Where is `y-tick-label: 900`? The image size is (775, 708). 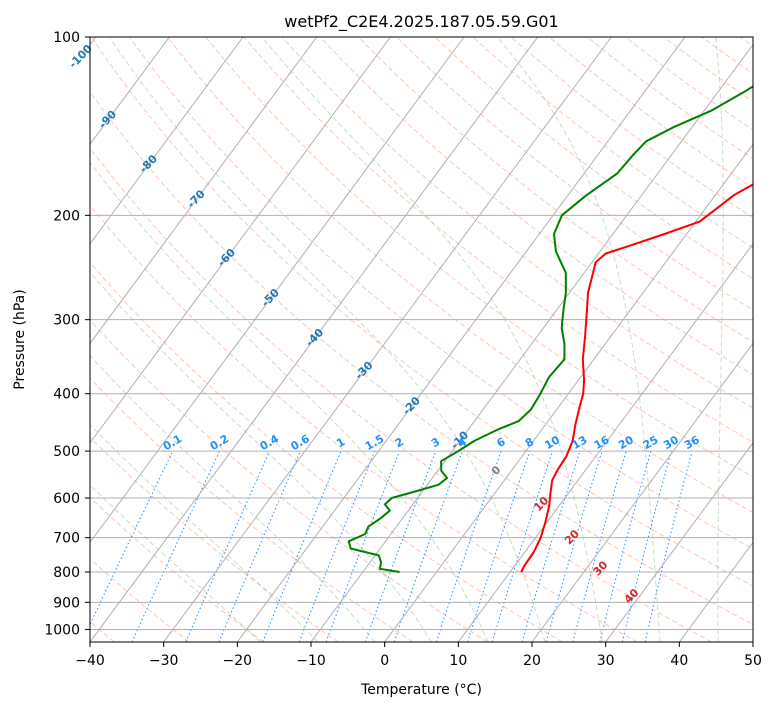
y-tick-label: 900 is located at coordinates (66, 603).